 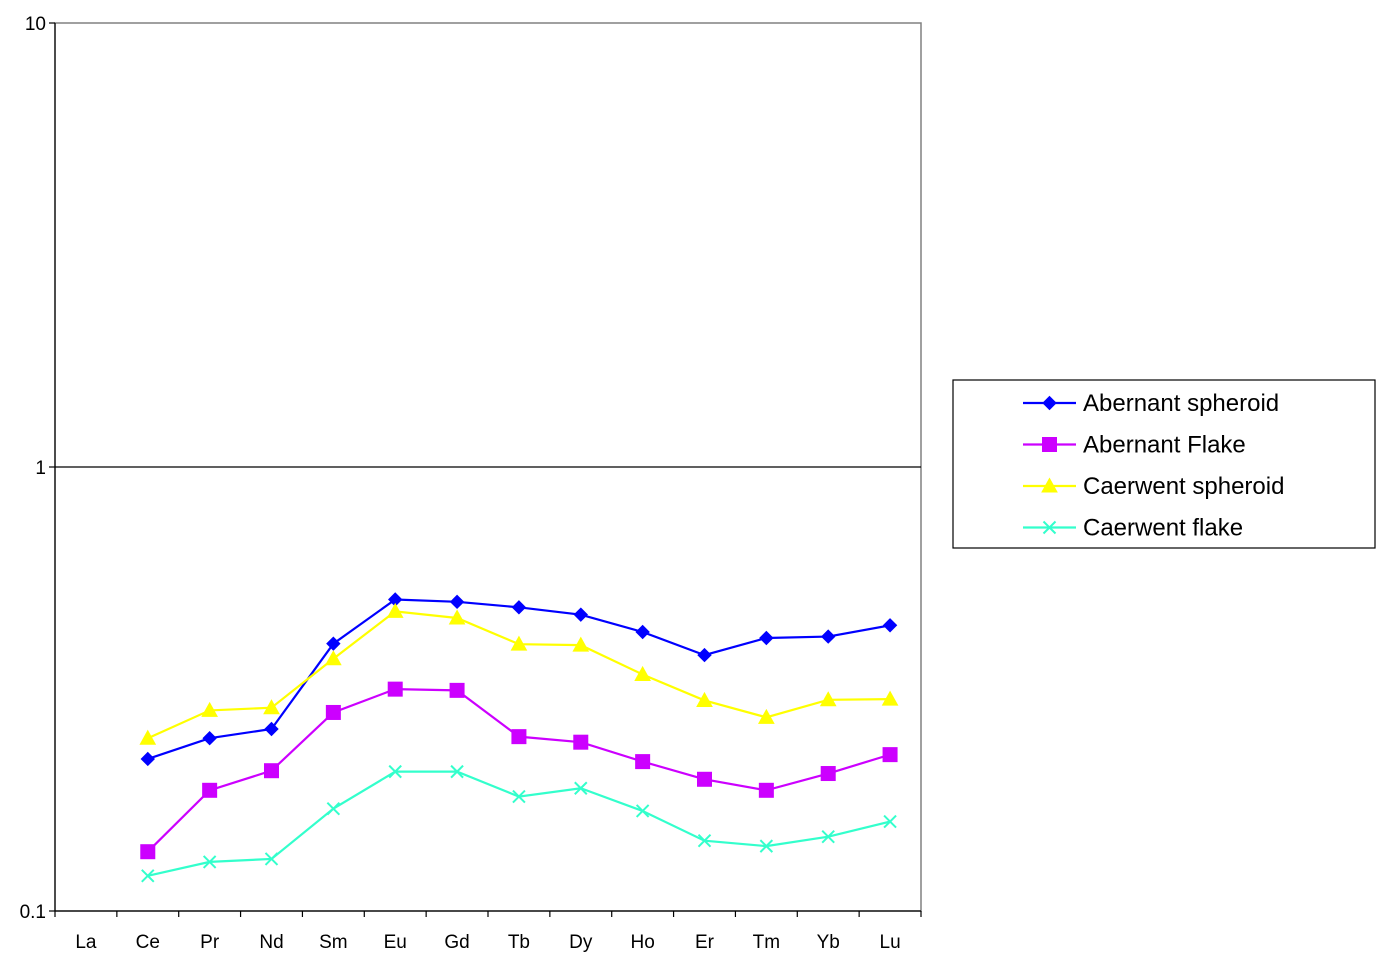 What do you see at coordinates (704, 840) in the screenshot?
I see `data-point-3-Er` at bounding box center [704, 840].